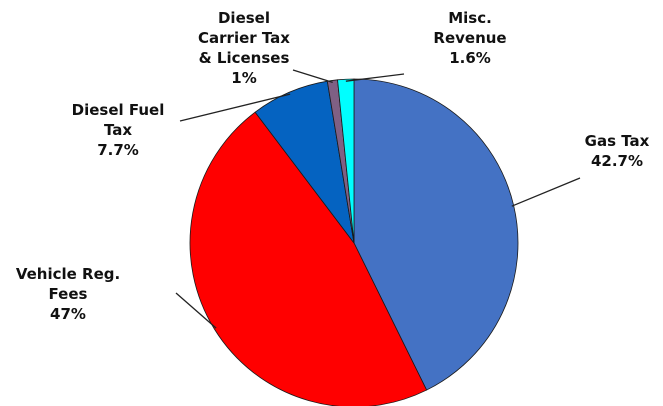  I want to click on slice-label-3: Diesel Carrier Tax & Licenses 1%, so click(244, 48).